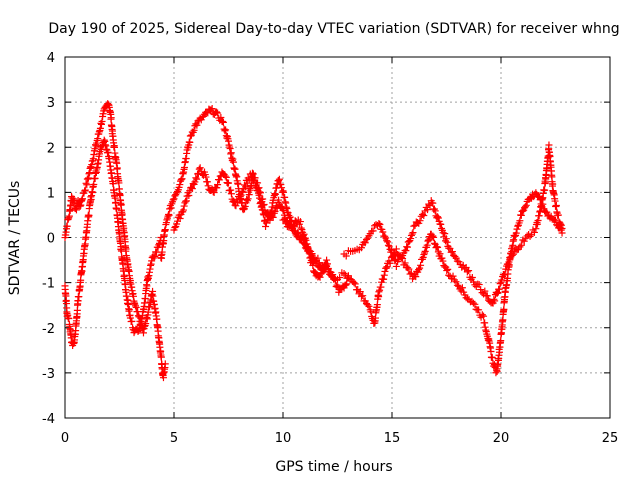 The width and height of the screenshot is (640, 480). Describe the element at coordinates (339, 438) in the screenshot. I see `x-tick-labels: 0 5 10 15 20 25` at that location.